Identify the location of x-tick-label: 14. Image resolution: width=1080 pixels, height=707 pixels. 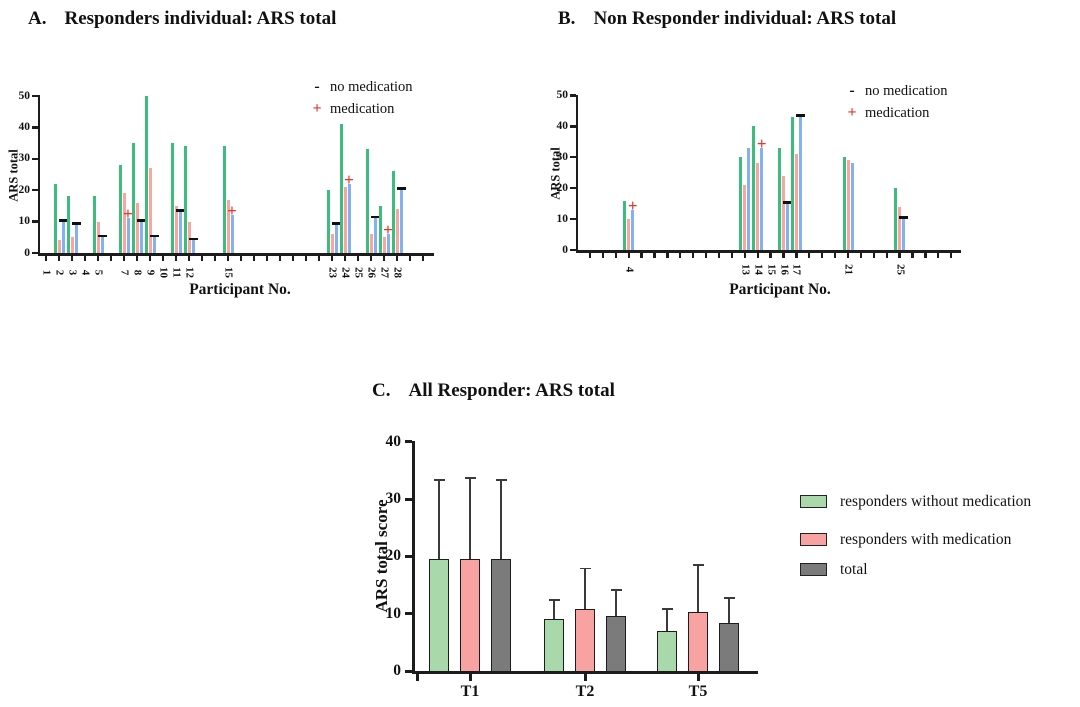
(758, 269).